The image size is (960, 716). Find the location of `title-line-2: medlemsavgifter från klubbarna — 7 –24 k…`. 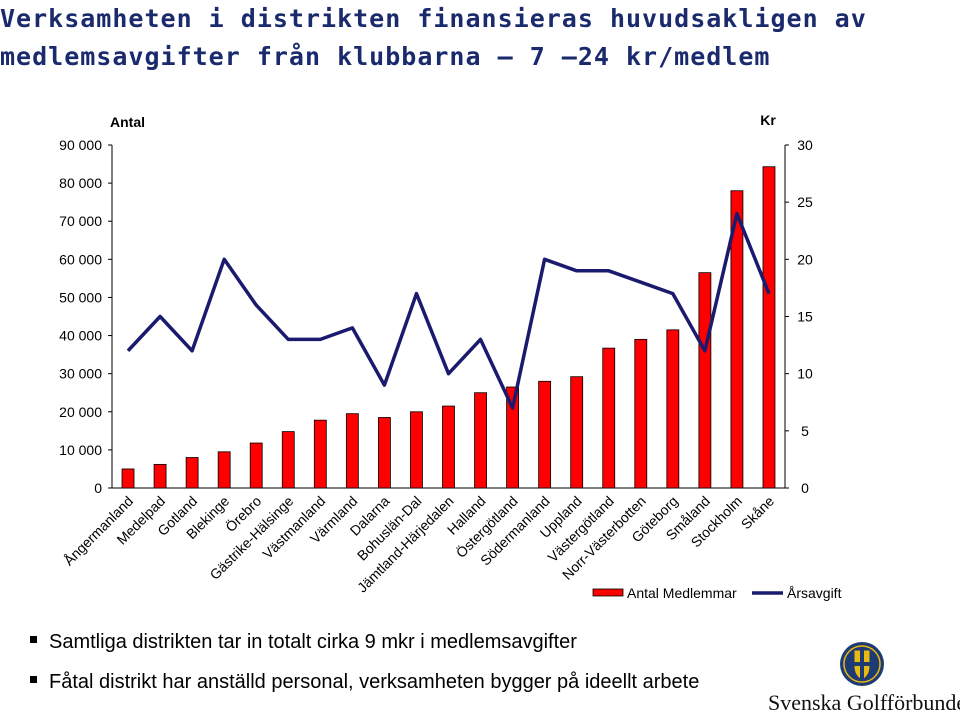

title-line-2: medlemsavgifter från klubbarna — 7 –24 k… is located at coordinates (385, 56).